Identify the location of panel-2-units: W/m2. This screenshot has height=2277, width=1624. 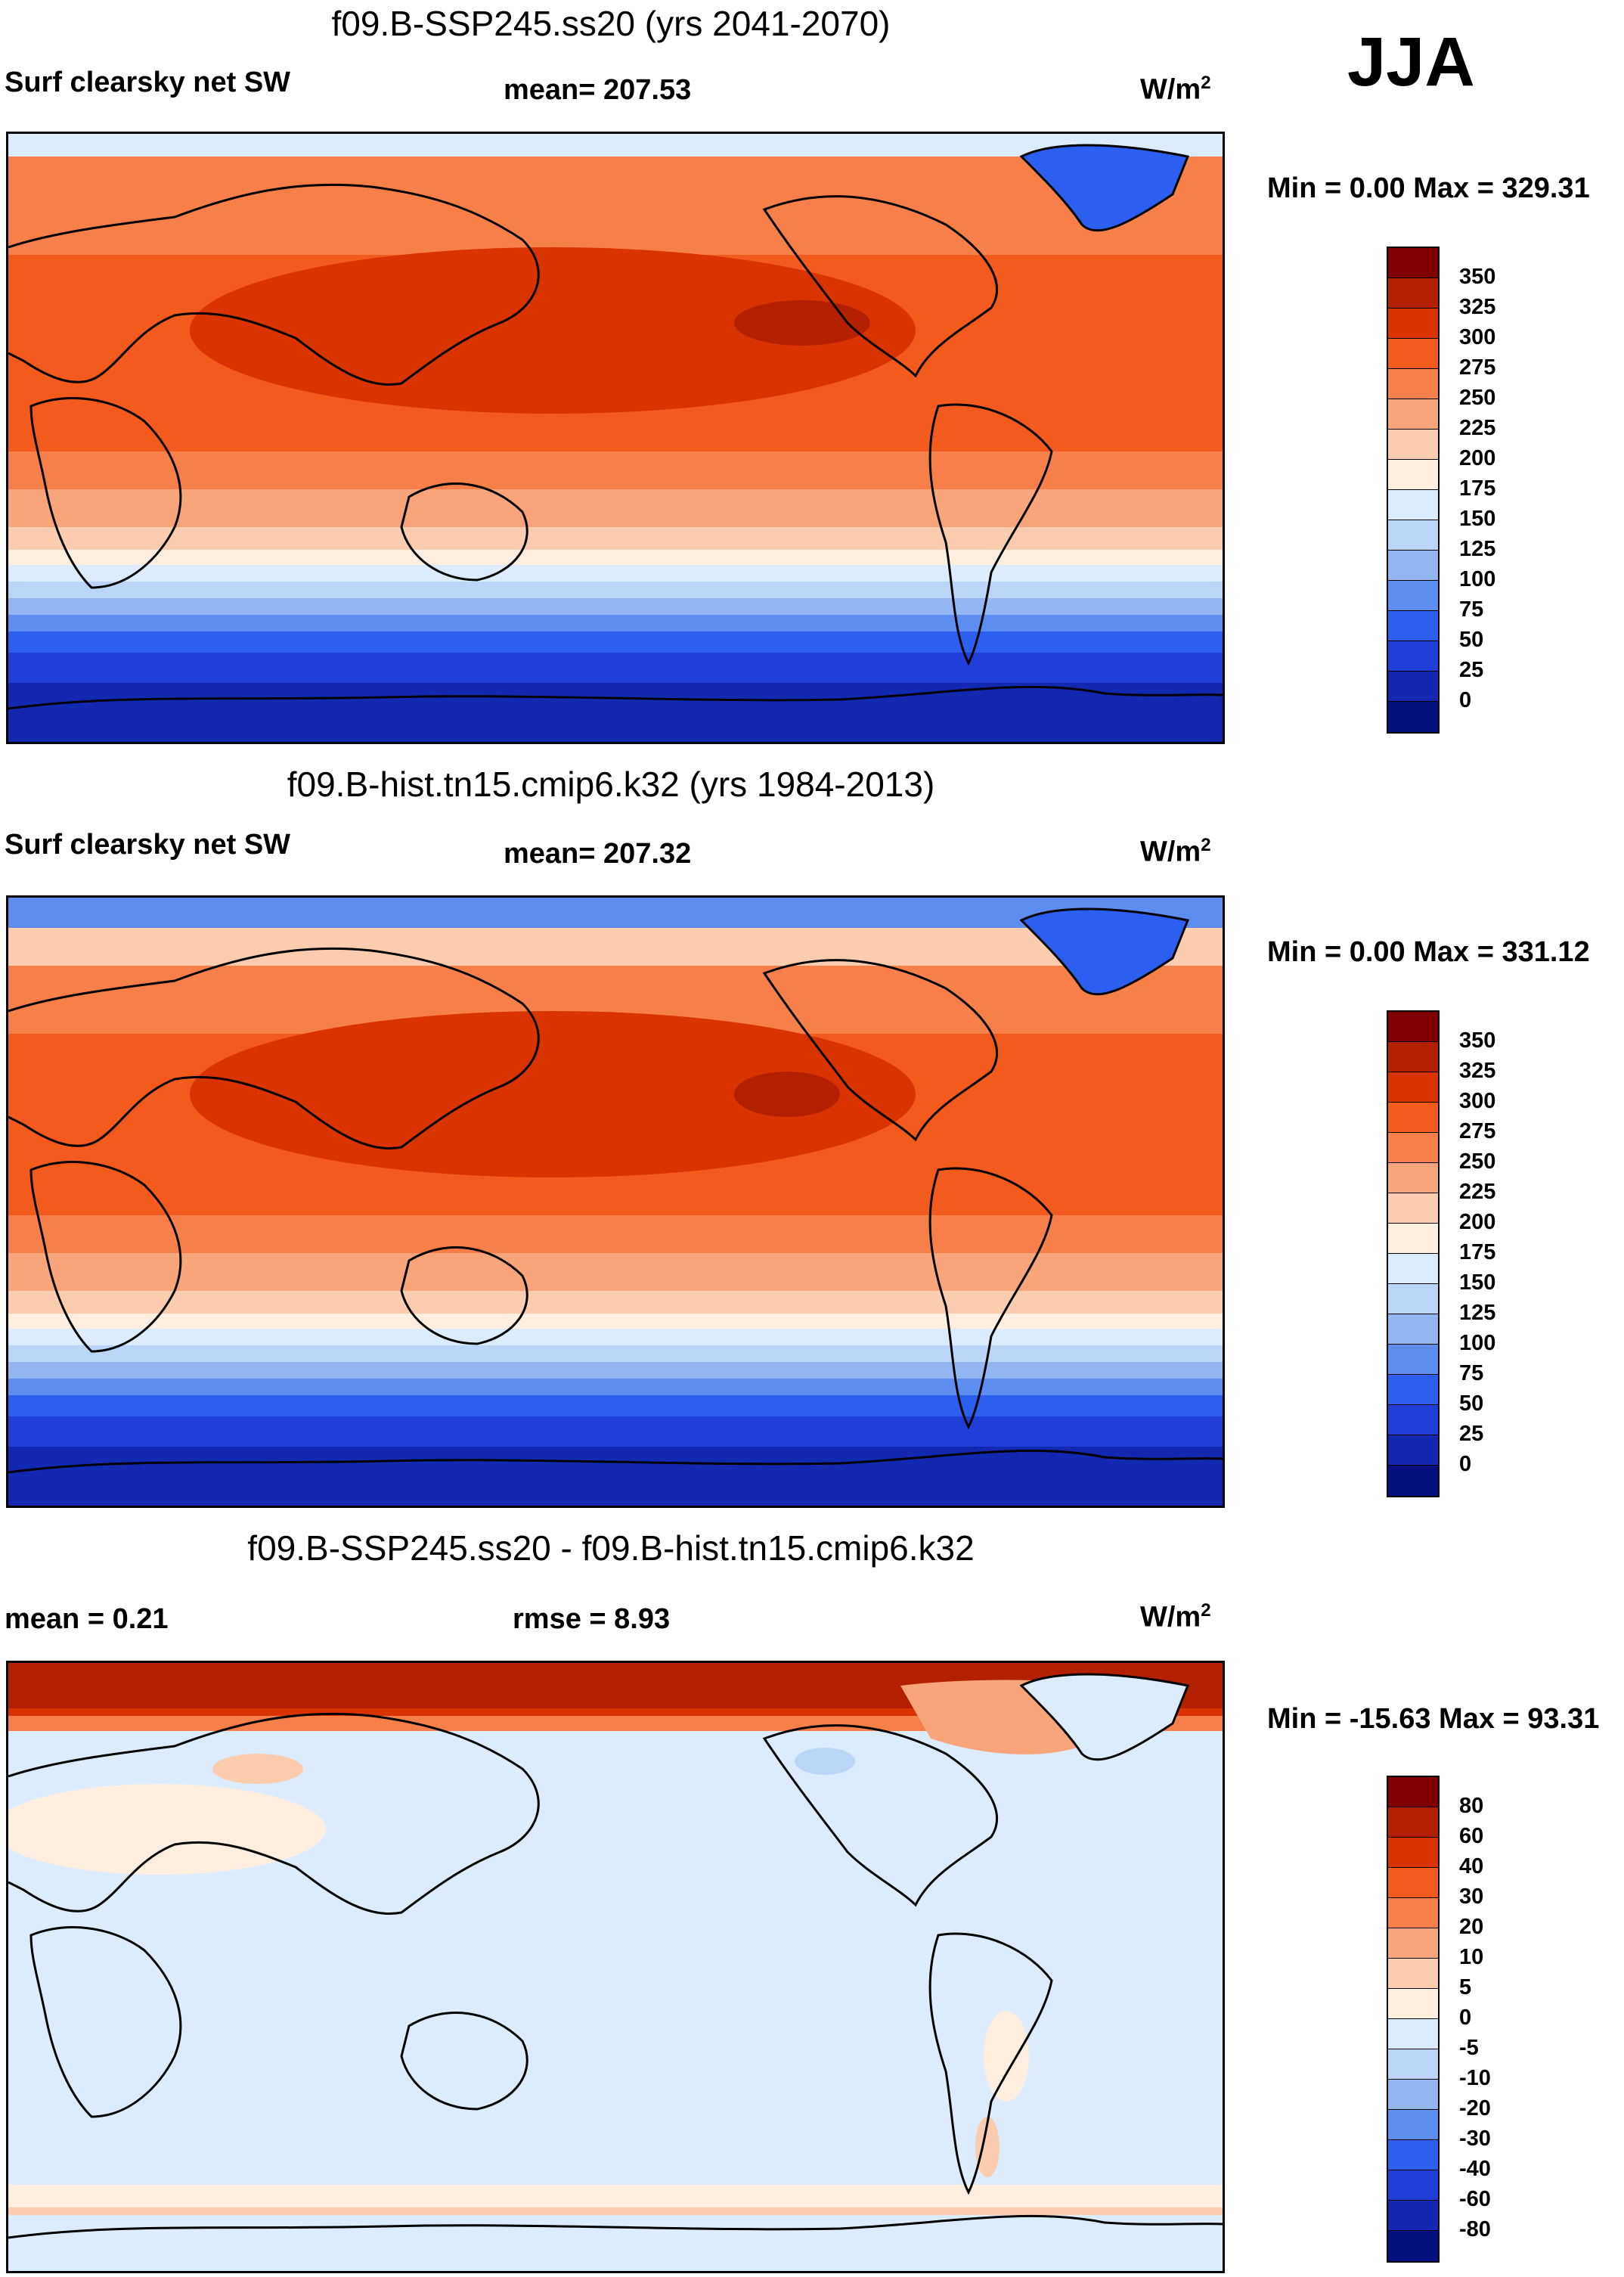
(1175, 852).